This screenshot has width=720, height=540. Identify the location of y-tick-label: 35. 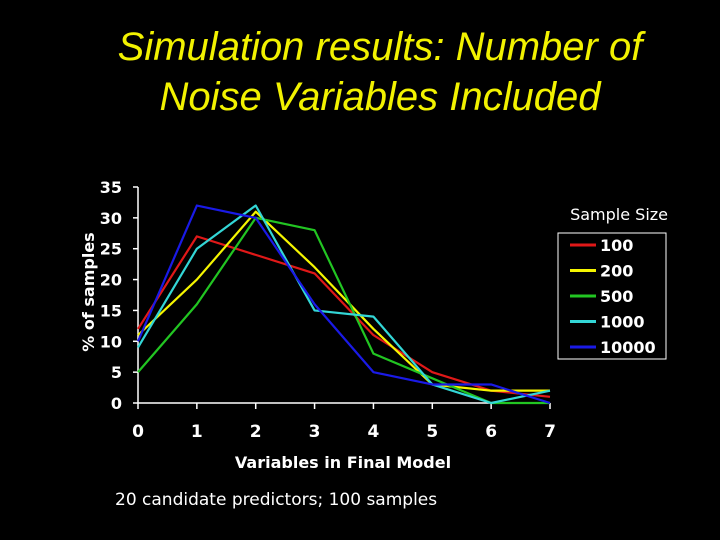
(111, 187).